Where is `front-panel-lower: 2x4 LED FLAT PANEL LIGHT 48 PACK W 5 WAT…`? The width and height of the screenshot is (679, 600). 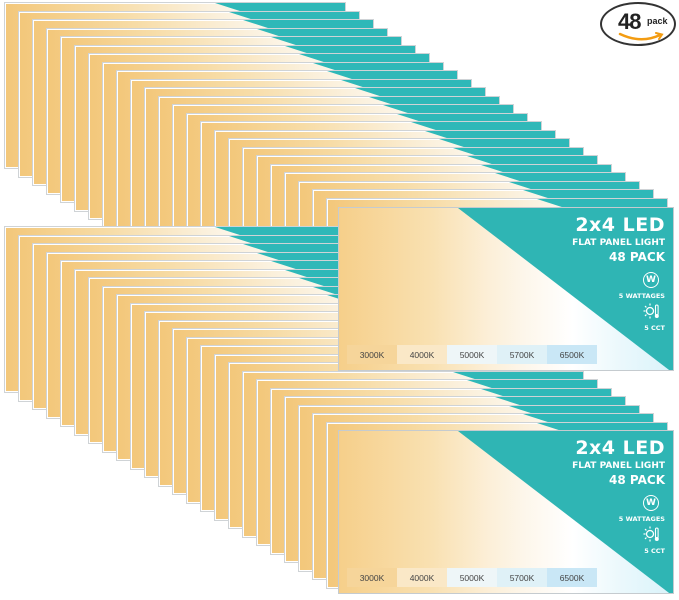 front-panel-lower: 2x4 LED FLAT PANEL LIGHT 48 PACK W 5 WAT… is located at coordinates (506, 512).